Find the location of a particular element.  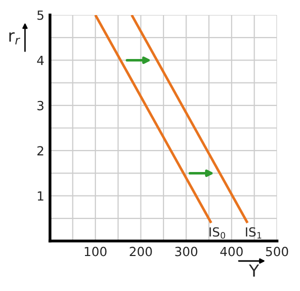

y-tick-label: 1 is located at coordinates (41, 196).